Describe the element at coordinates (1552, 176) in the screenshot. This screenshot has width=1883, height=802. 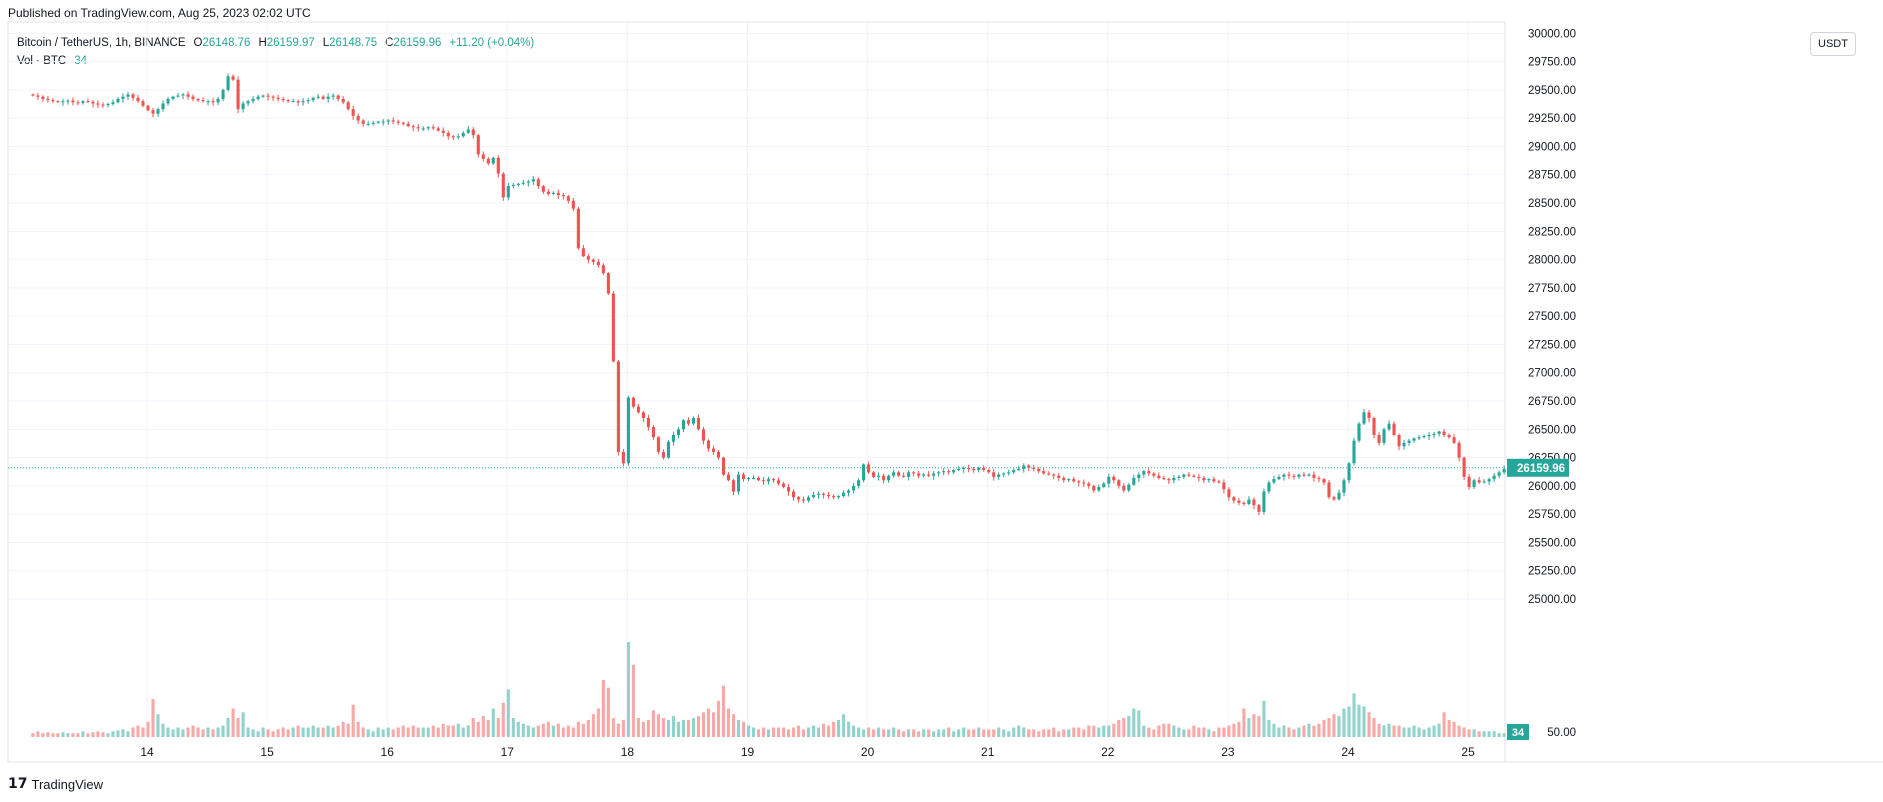
I see `price-tick-label: 28750.00` at that location.